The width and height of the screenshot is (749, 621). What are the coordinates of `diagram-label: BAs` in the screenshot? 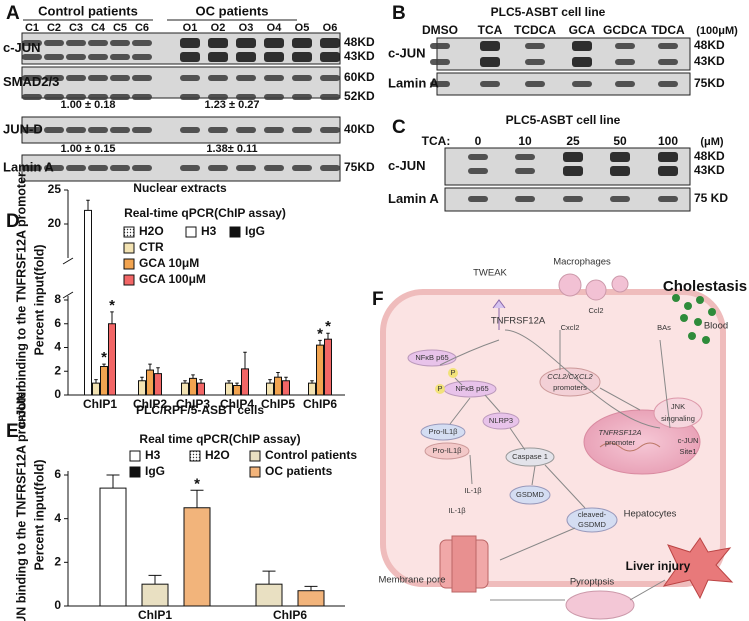 It's located at (664, 327).